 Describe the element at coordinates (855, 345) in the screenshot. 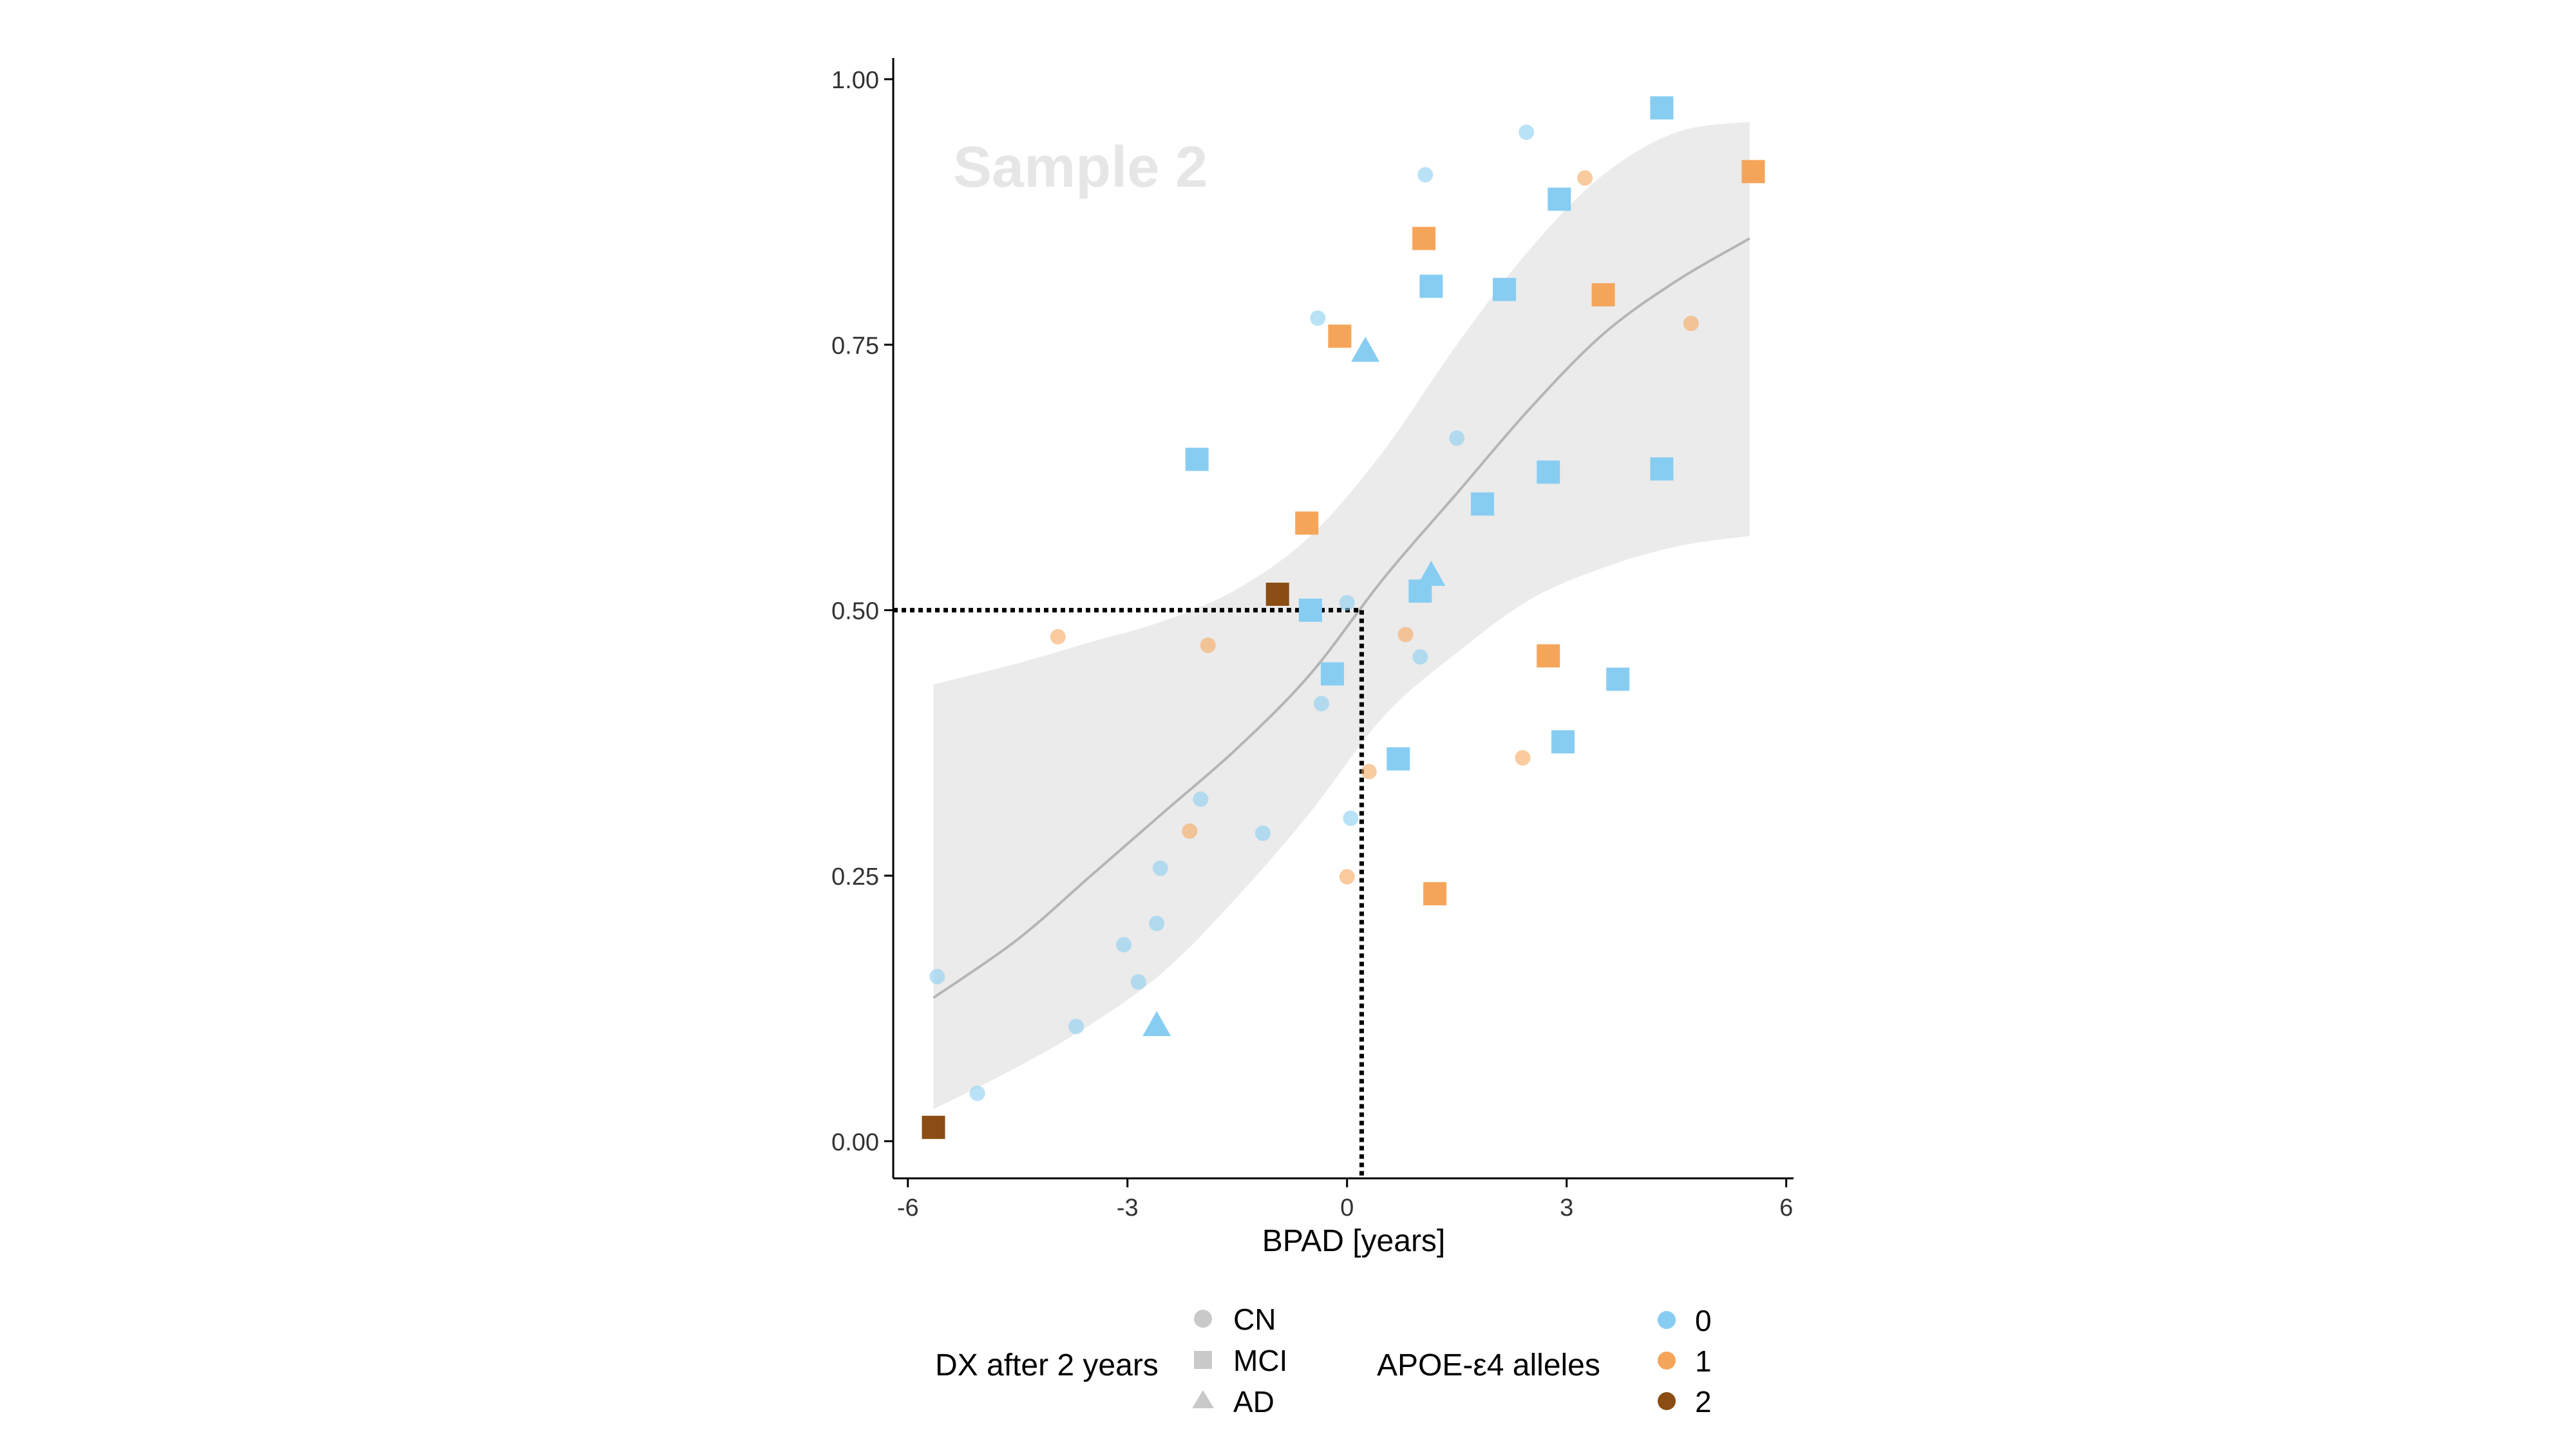

I see `y-tick-label: 0.75` at that location.